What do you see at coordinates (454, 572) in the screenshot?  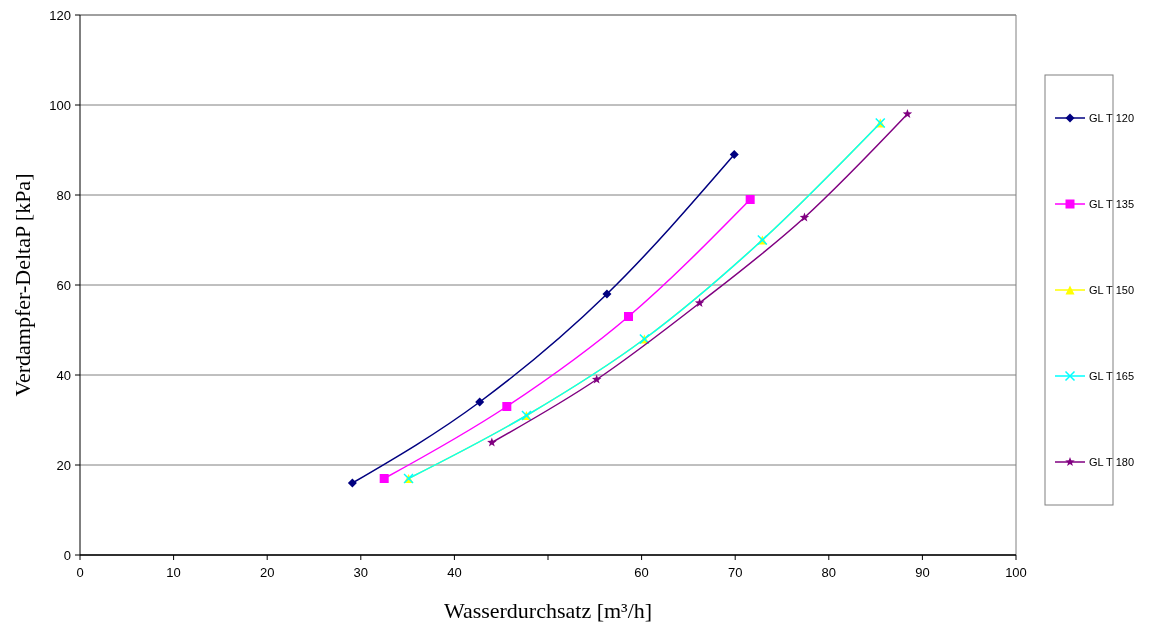 I see `x-tick-label: 40` at bounding box center [454, 572].